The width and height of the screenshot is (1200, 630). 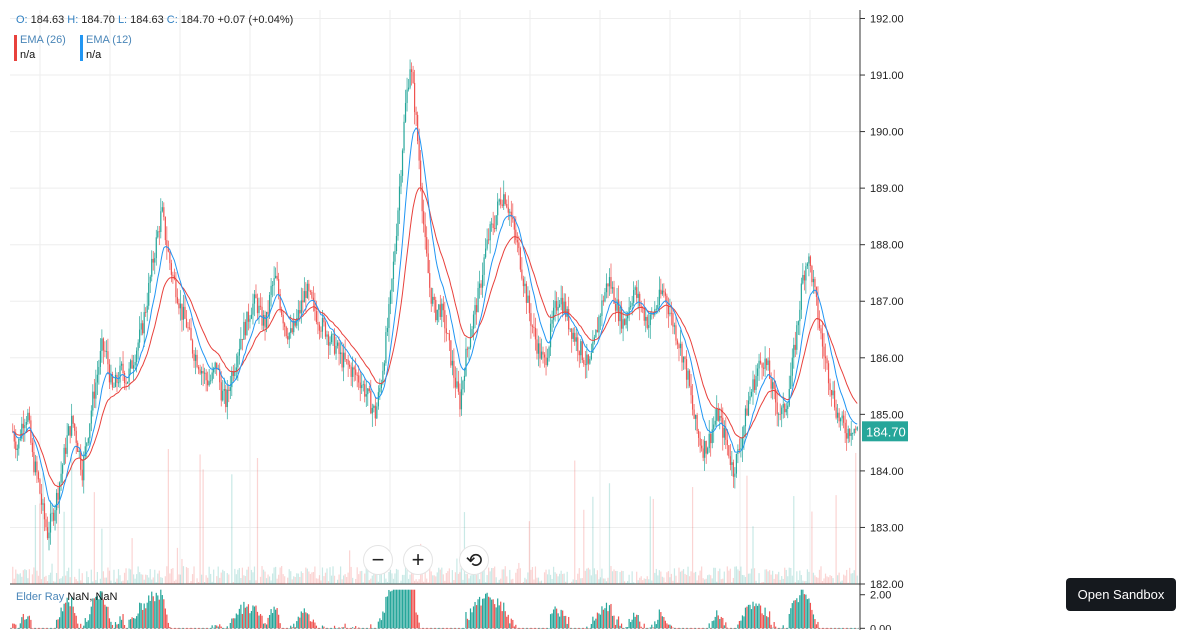 I want to click on open-sandbox-button: Open Sandbox, so click(x=1121, y=594).